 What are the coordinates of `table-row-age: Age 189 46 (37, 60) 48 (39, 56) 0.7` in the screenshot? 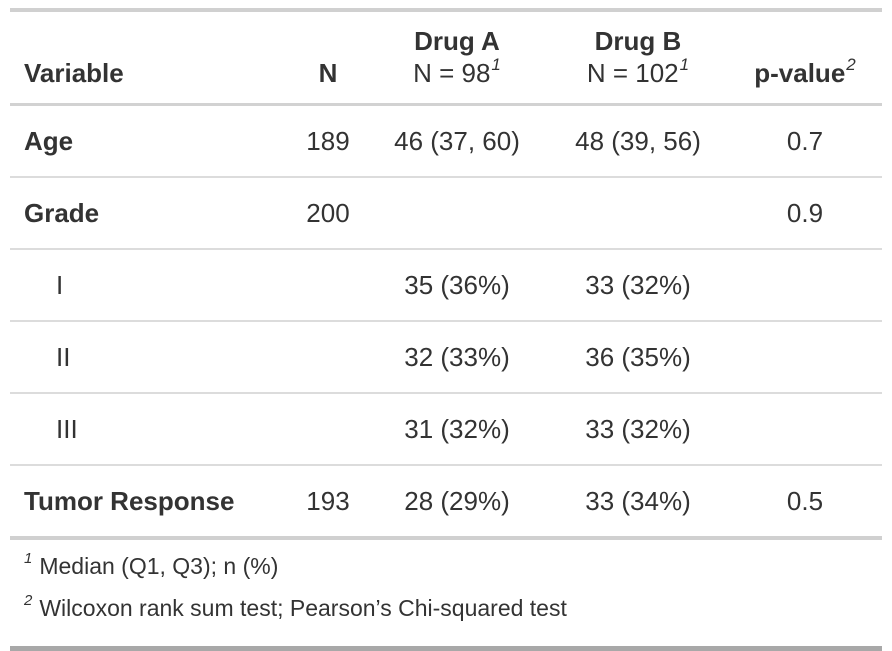 It's located at (446, 141).